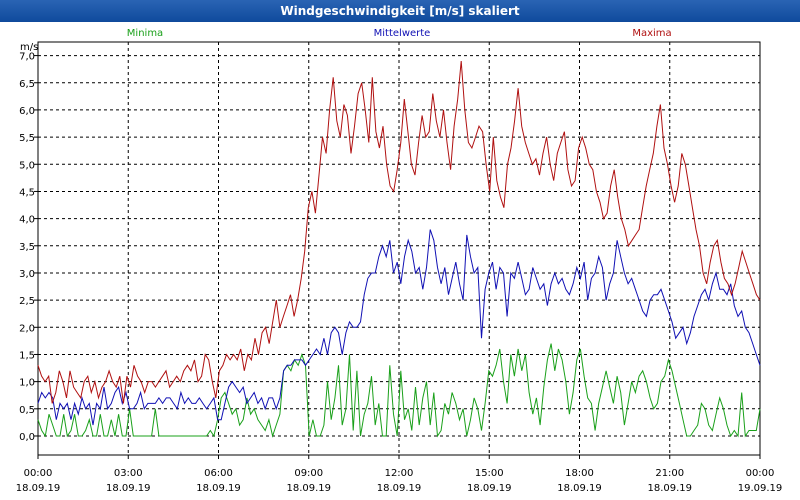 This screenshot has height=500, width=800. I want to click on y-tick-label: 2,5, so click(27, 301).